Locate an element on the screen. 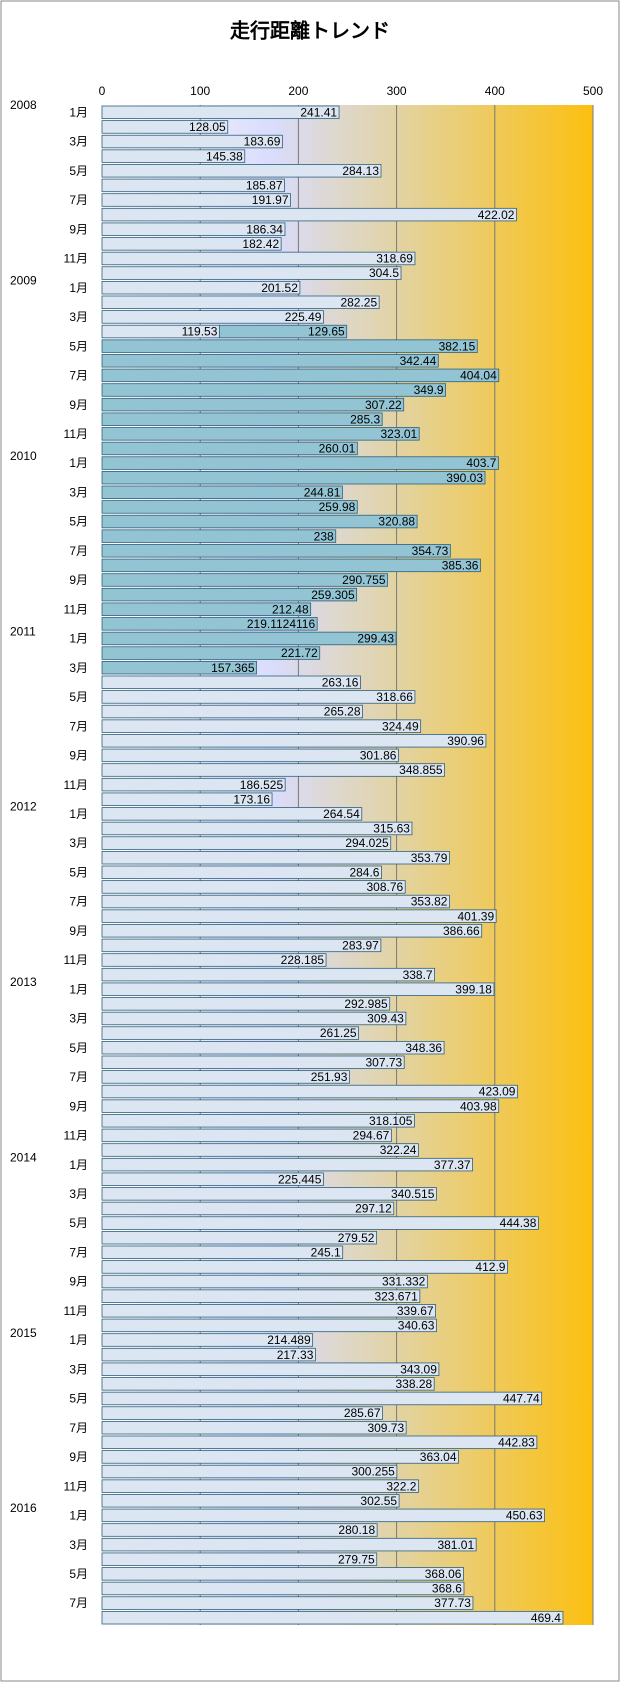  data-label: 450.63 is located at coordinates (524, 1516).